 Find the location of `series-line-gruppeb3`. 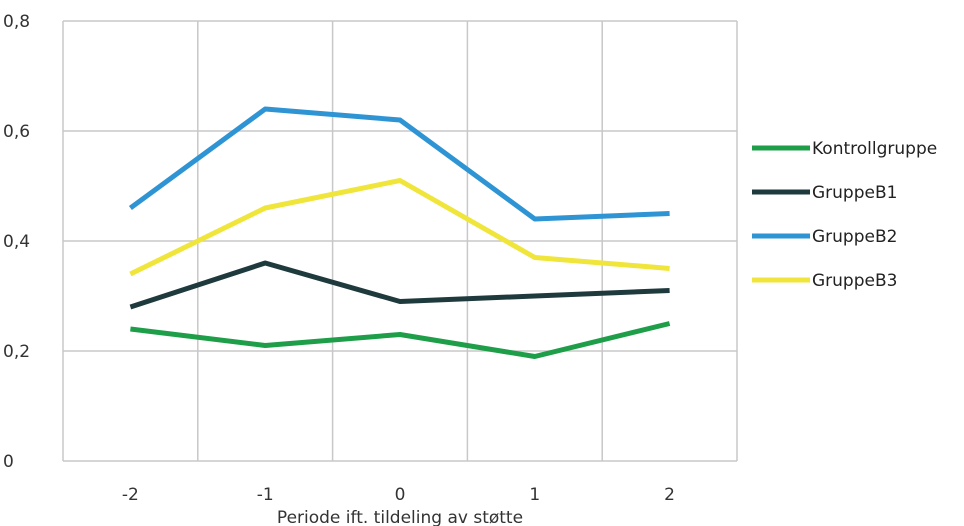

series-line-gruppeb3 is located at coordinates (399, 227).